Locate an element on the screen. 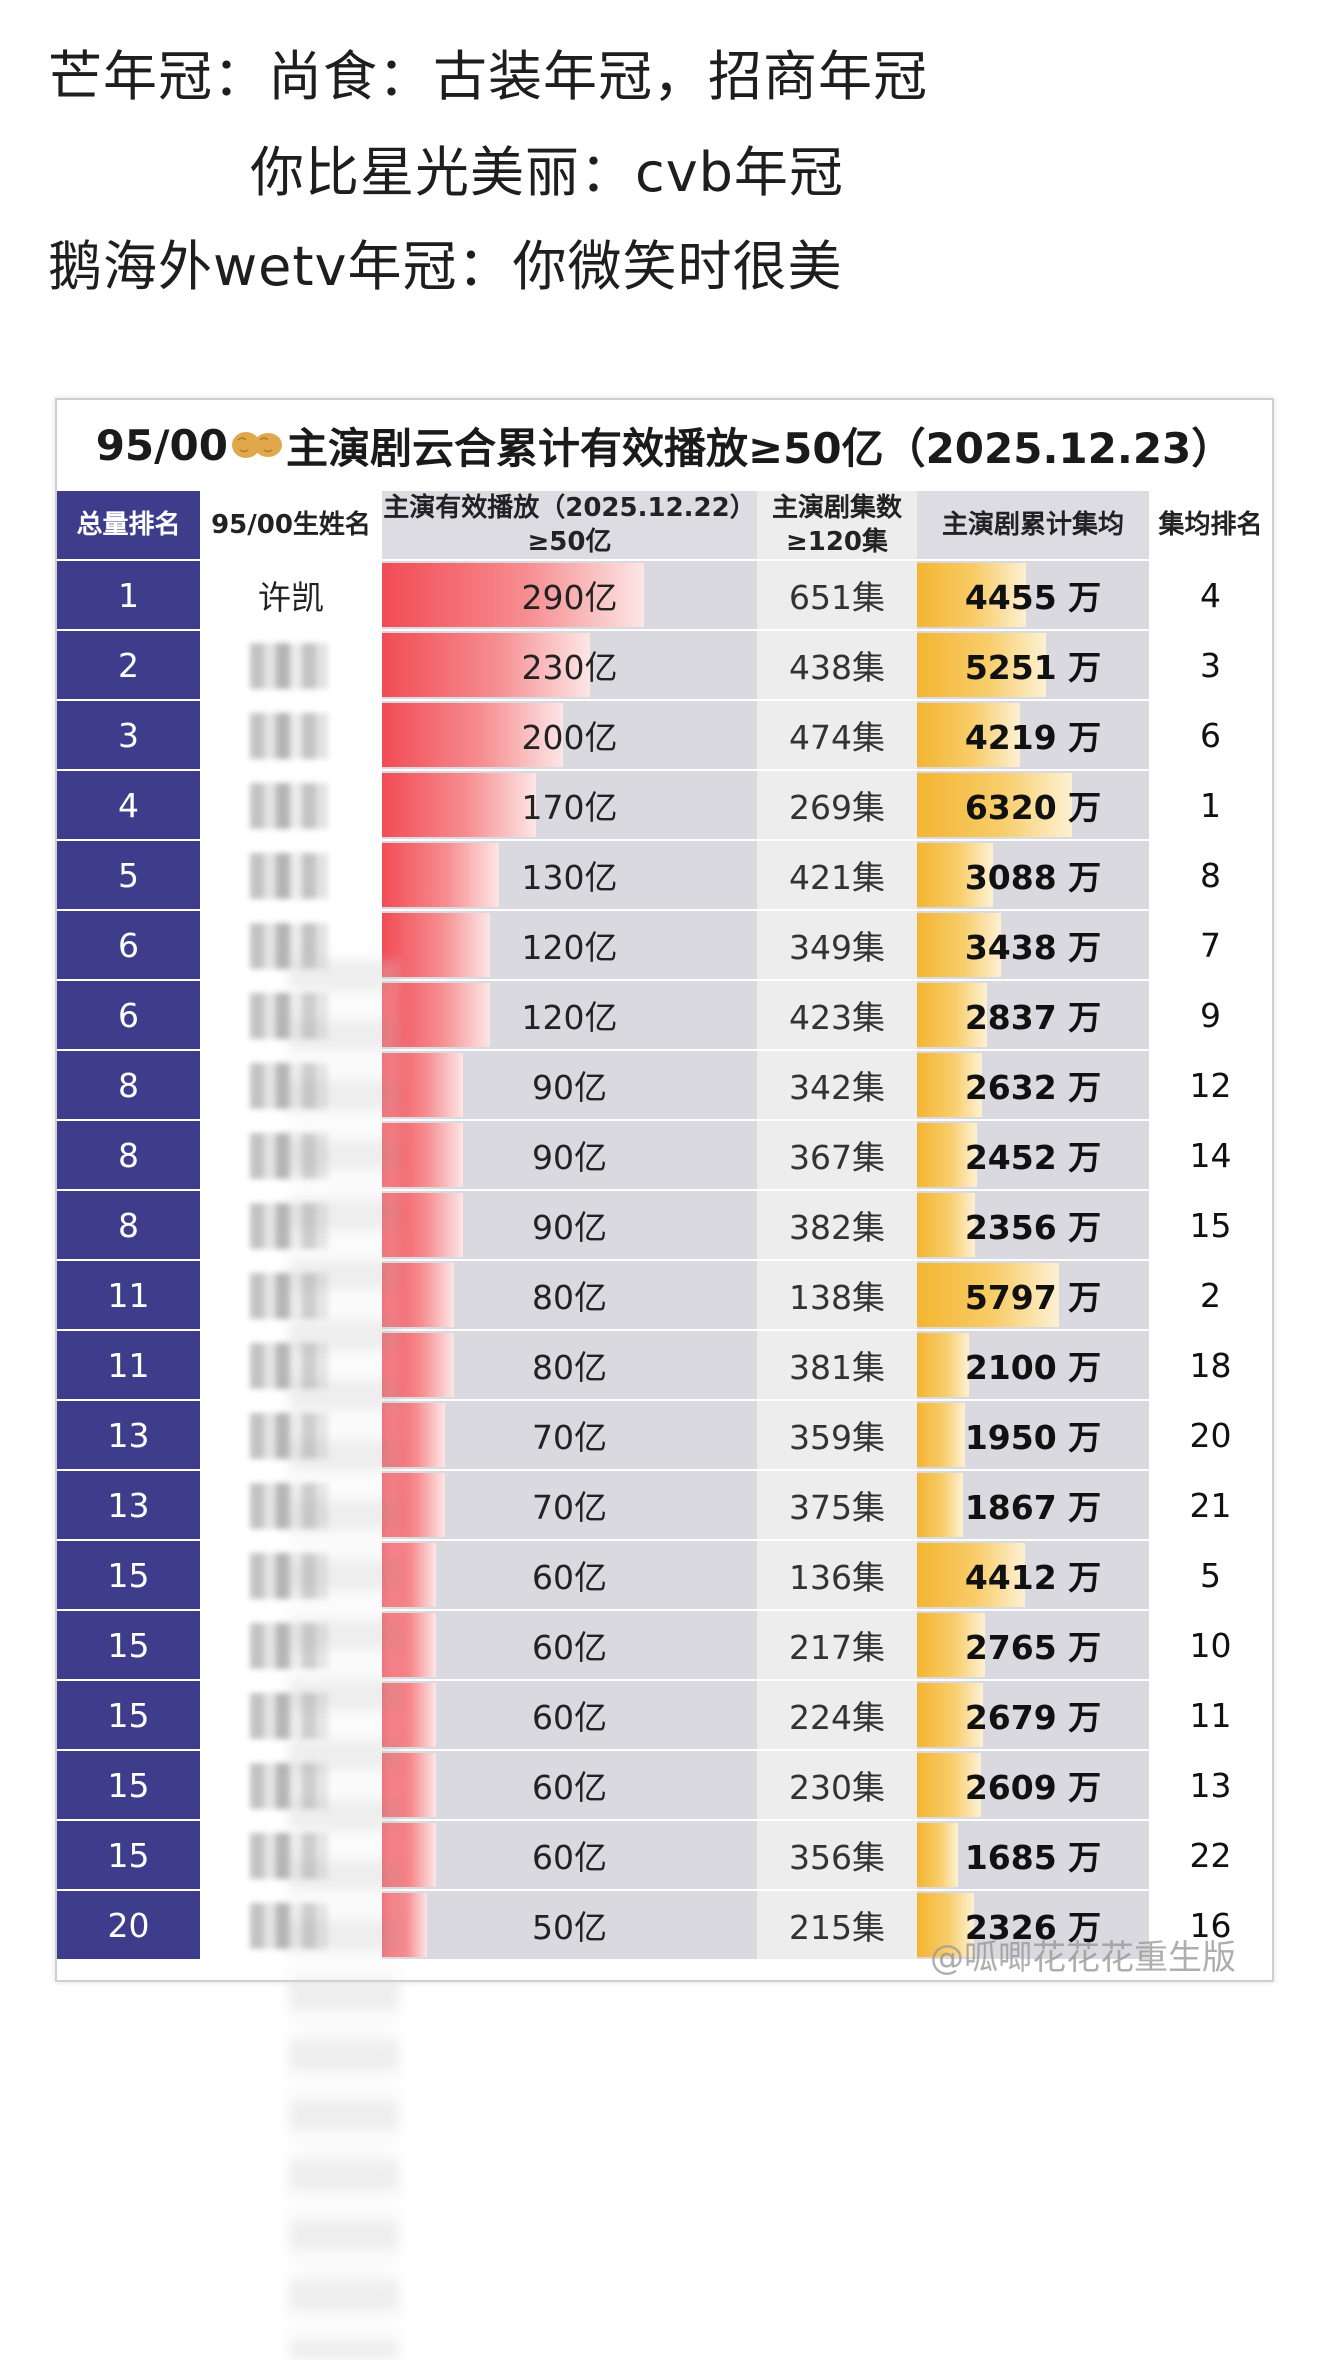  play-cell: 130亿 is located at coordinates (569, 876).